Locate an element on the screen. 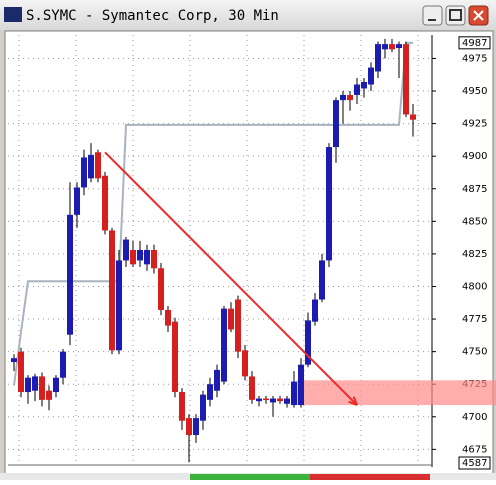 The image size is (496, 485). y-tick-label: 4900 is located at coordinates (474, 156).